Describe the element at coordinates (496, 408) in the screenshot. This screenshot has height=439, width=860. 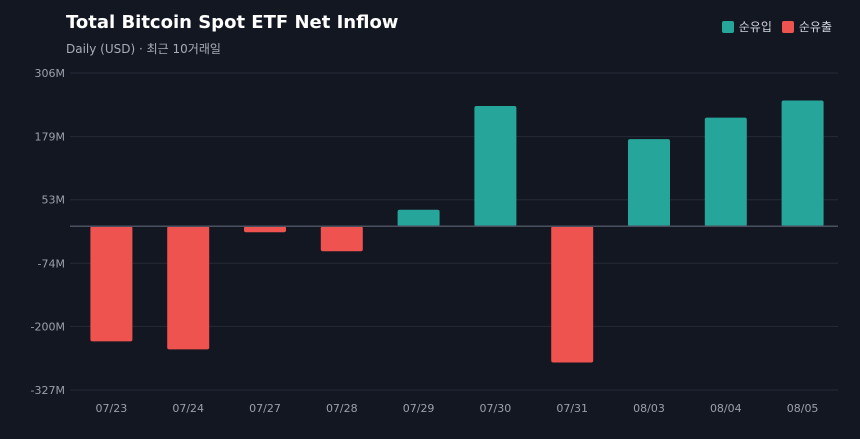
I see `x-tick-label: 07/30` at that location.